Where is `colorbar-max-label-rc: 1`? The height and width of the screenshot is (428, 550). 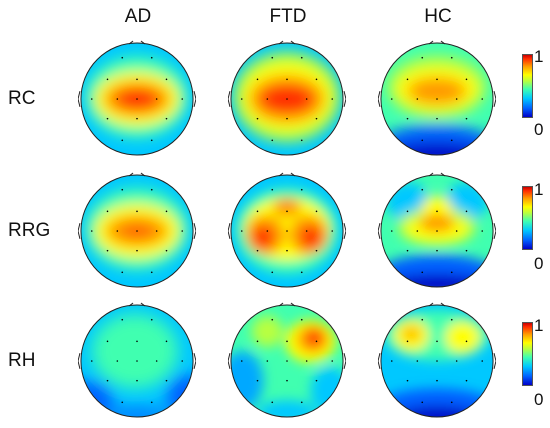 colorbar-max-label-rc: 1 is located at coordinates (539, 56).